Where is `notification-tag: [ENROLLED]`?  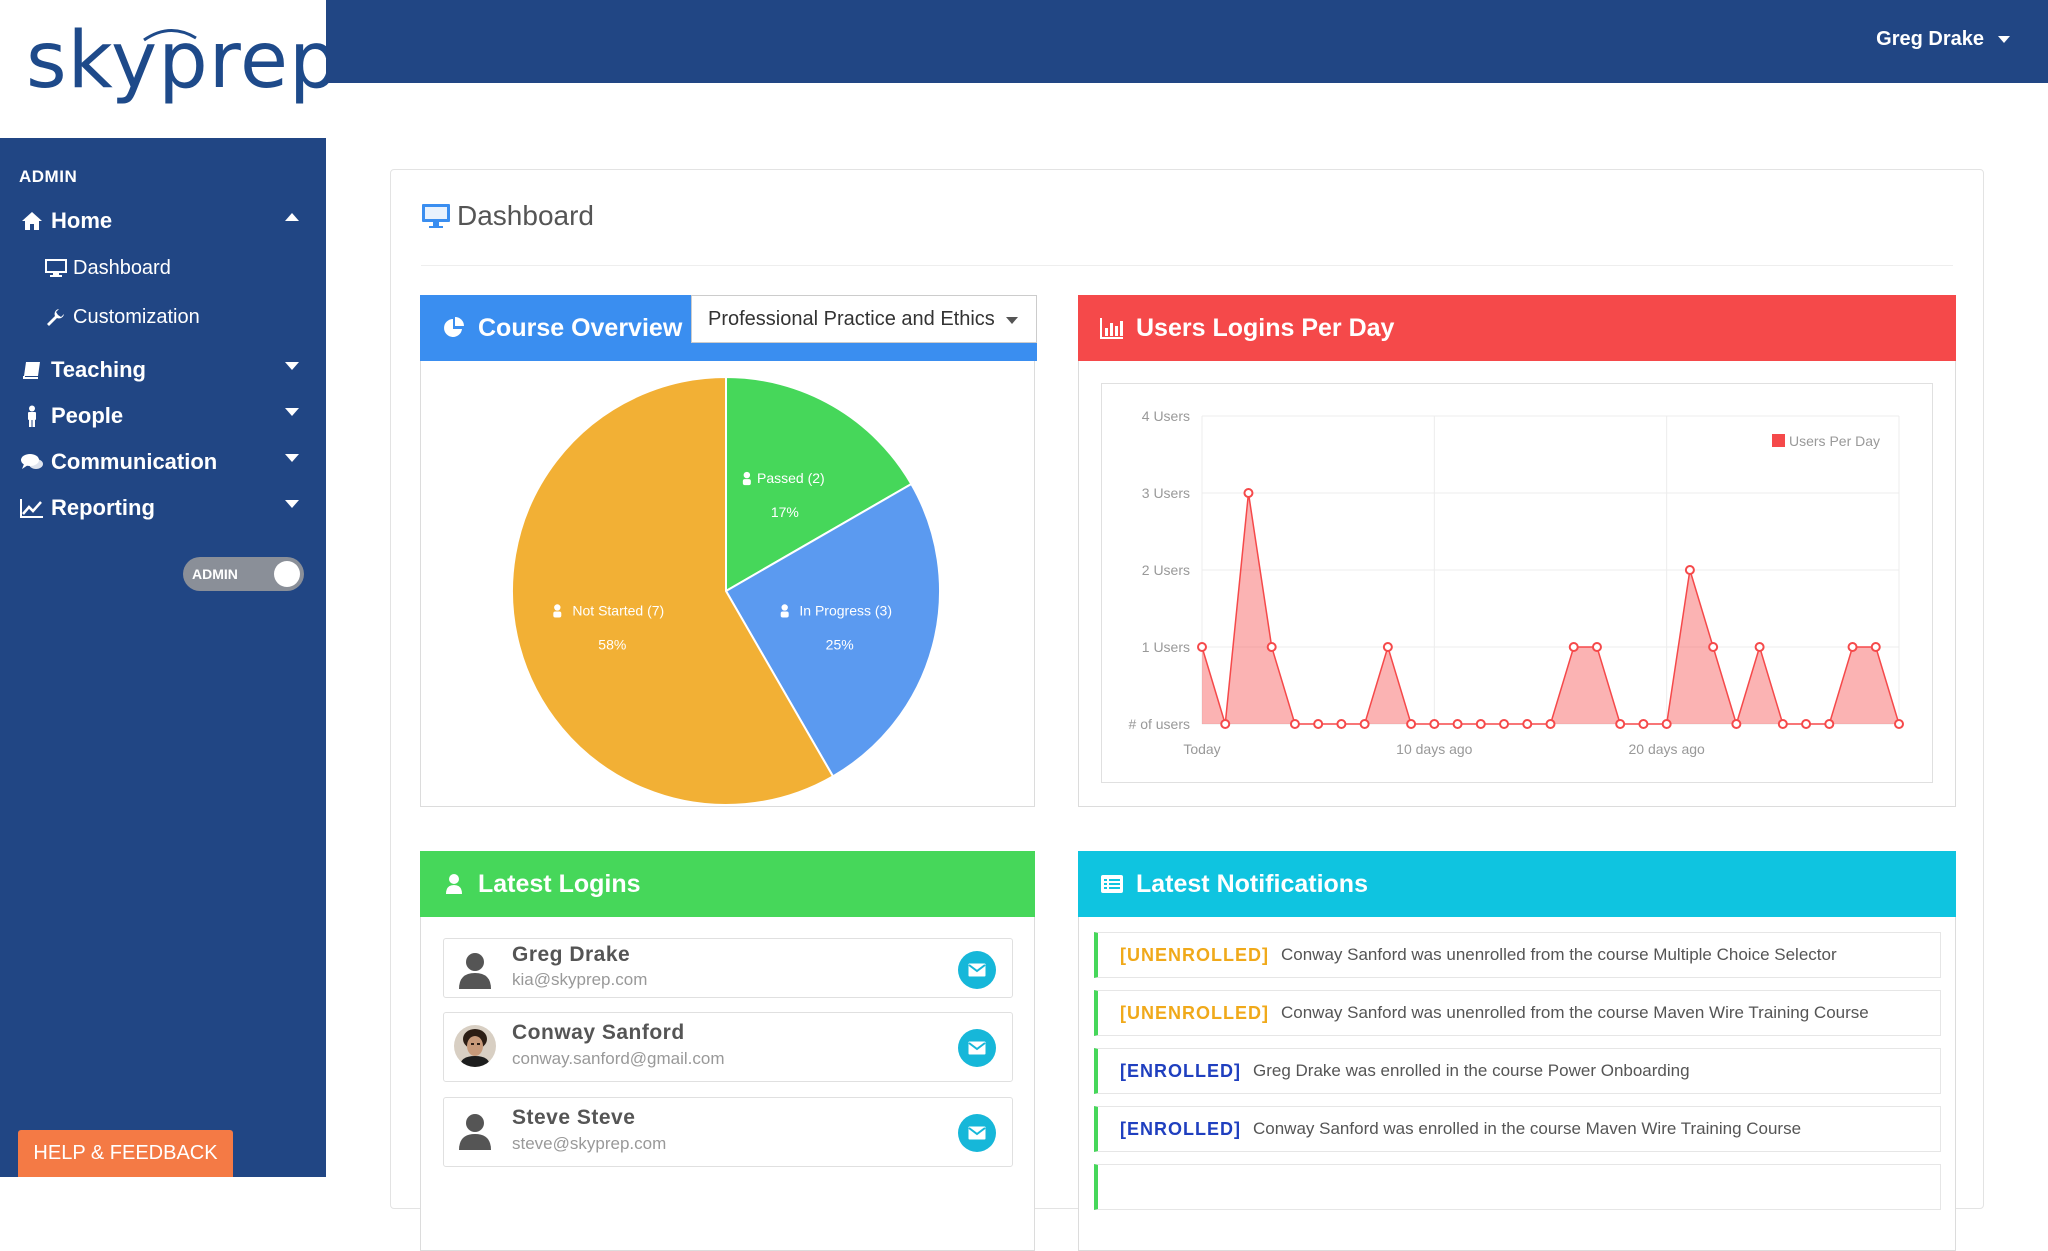 notification-tag: [ENROLLED] is located at coordinates (1180, 1070).